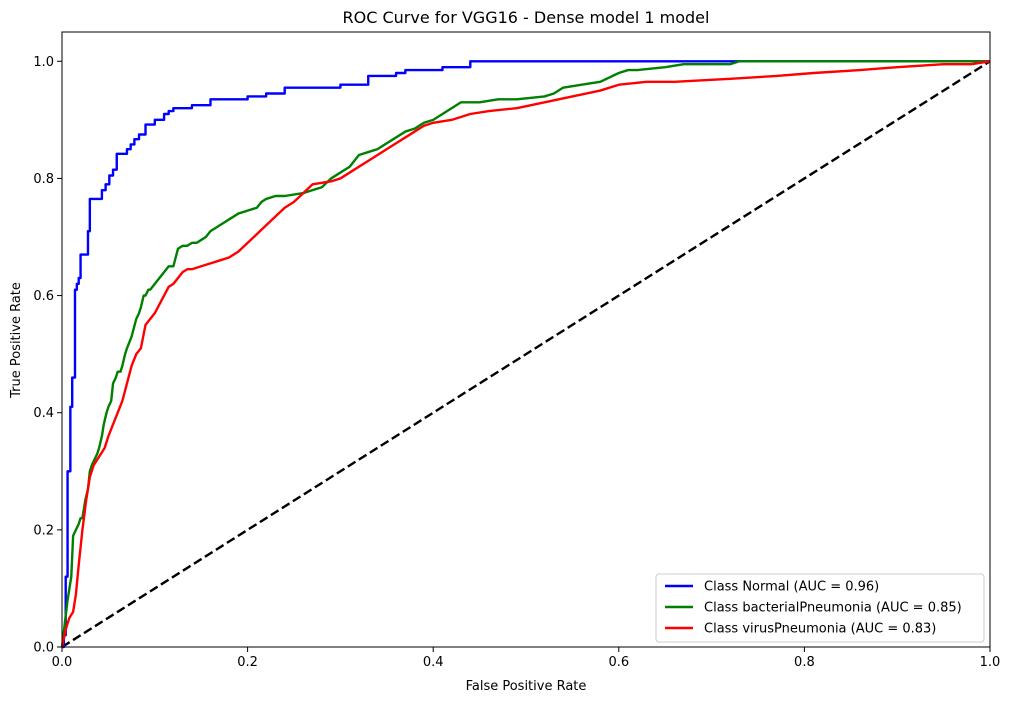 Image resolution: width=1012 pixels, height=701 pixels. I want to click on x-axis-ticks: 0.0 0.2 0.4 0.6 0.8 1.0, so click(526, 658).